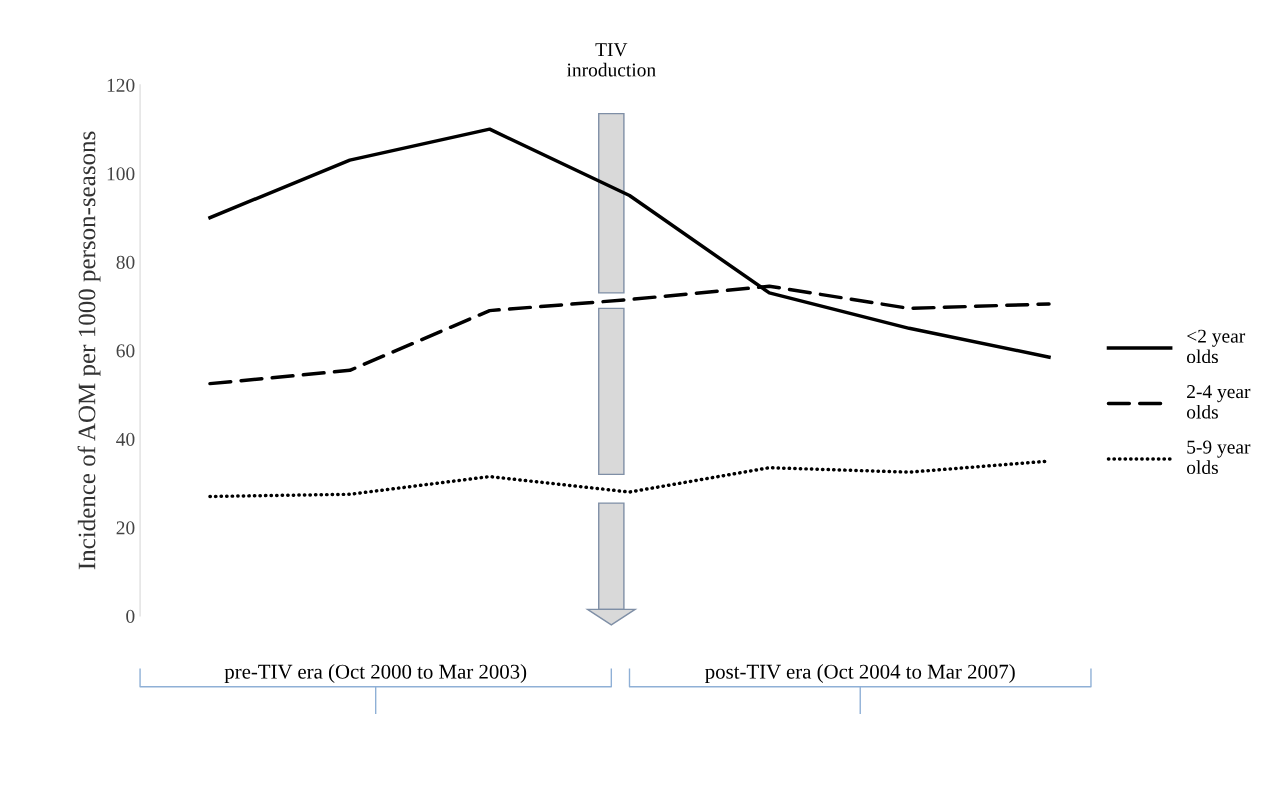  What do you see at coordinates (125, 439) in the screenshot?
I see `y-tick-label: 40` at bounding box center [125, 439].